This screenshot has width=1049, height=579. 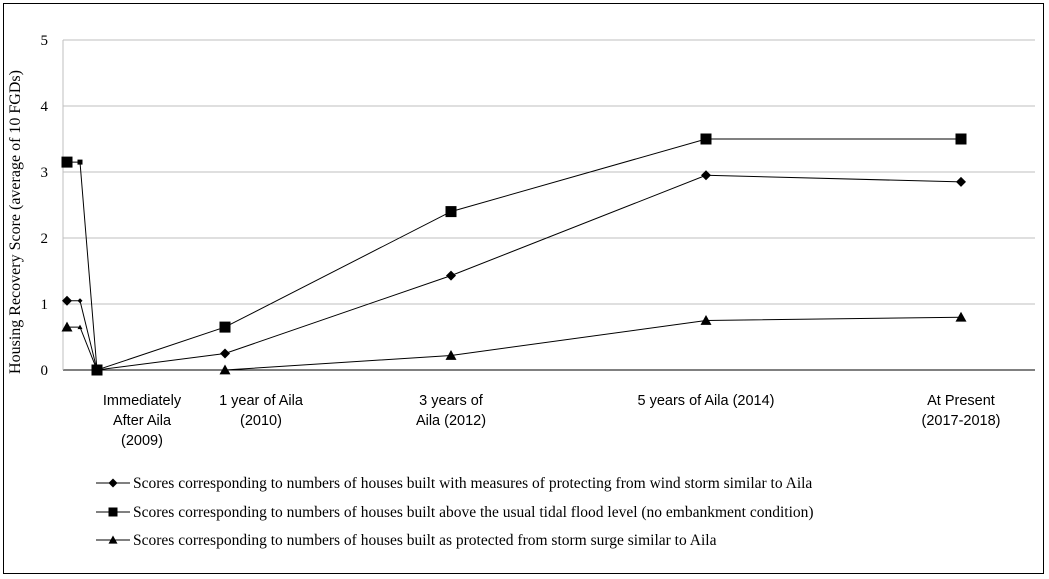 What do you see at coordinates (705, 401) in the screenshot?
I see `x-tick-label: 5 years of Aila (2014)` at bounding box center [705, 401].